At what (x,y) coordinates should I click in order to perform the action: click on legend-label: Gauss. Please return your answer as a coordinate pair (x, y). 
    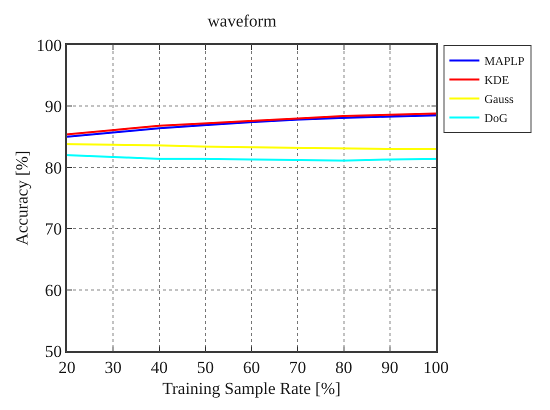
    Looking at the image, I should click on (499, 99).